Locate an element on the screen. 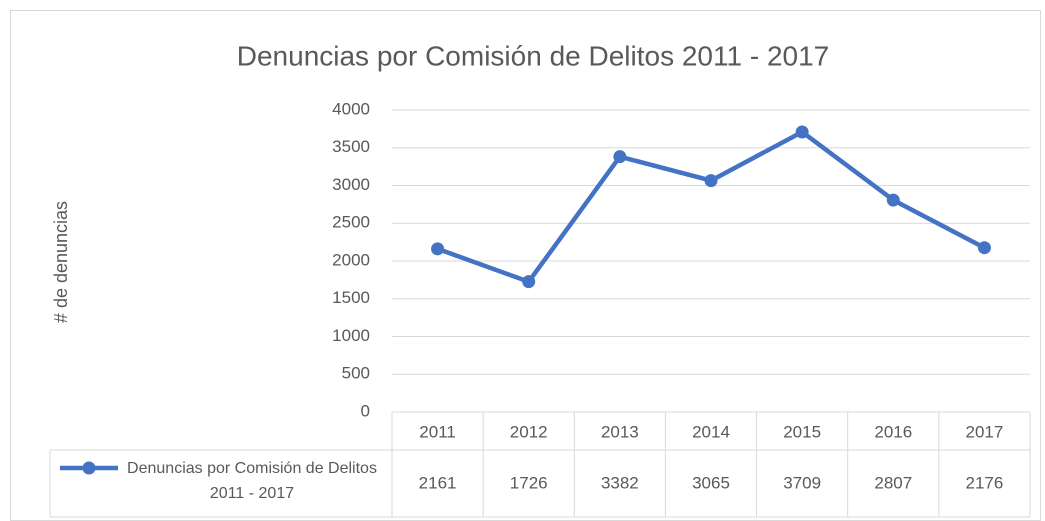 The width and height of the screenshot is (1045, 521). y-tick-label: 500 is located at coordinates (356, 373).